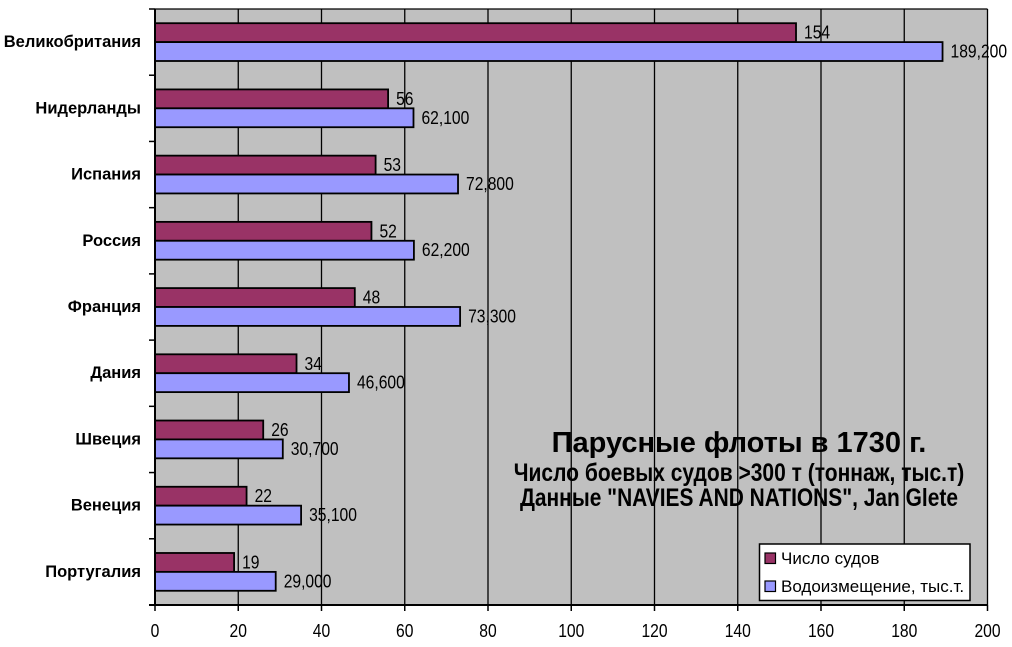  Describe the element at coordinates (821, 631) in the screenshot. I see `svg-text: 160` at that location.